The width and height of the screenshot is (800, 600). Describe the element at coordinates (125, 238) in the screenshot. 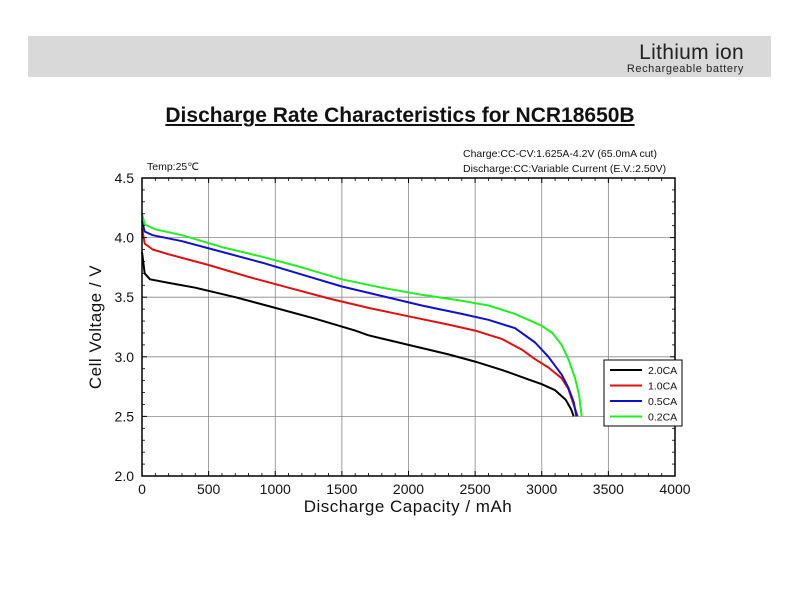

I see `y-tick-label: 4.0` at that location.